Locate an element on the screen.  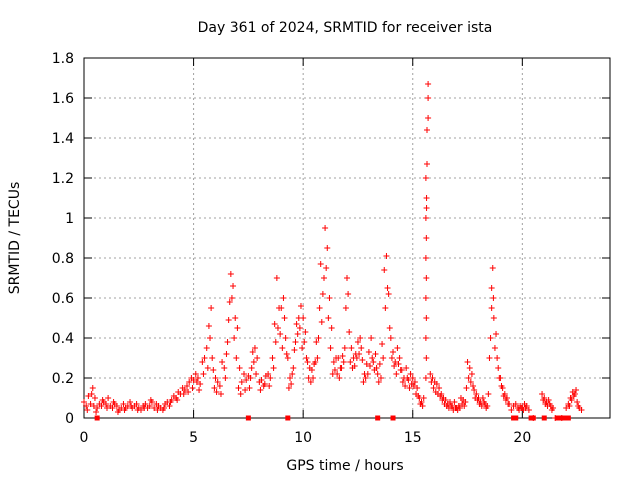
y-tick-label: 0.2 is located at coordinates (63, 379).